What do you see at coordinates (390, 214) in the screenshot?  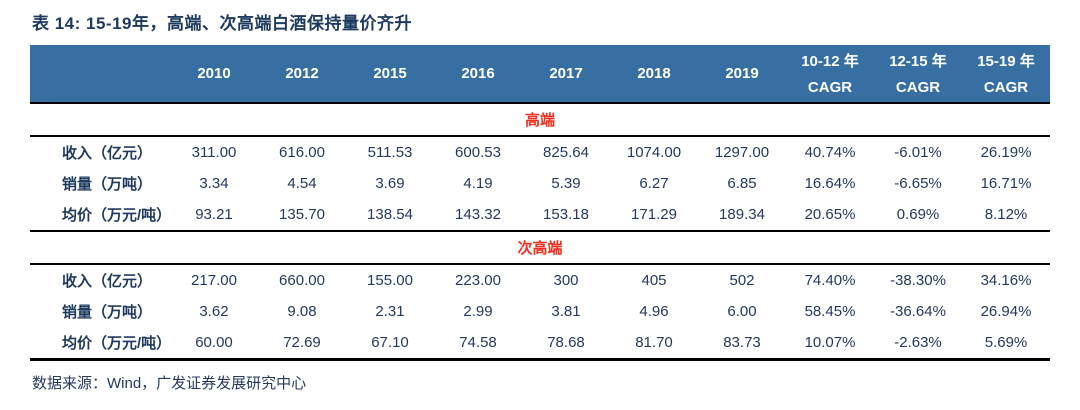 I see `table-cell: 138.54` at bounding box center [390, 214].